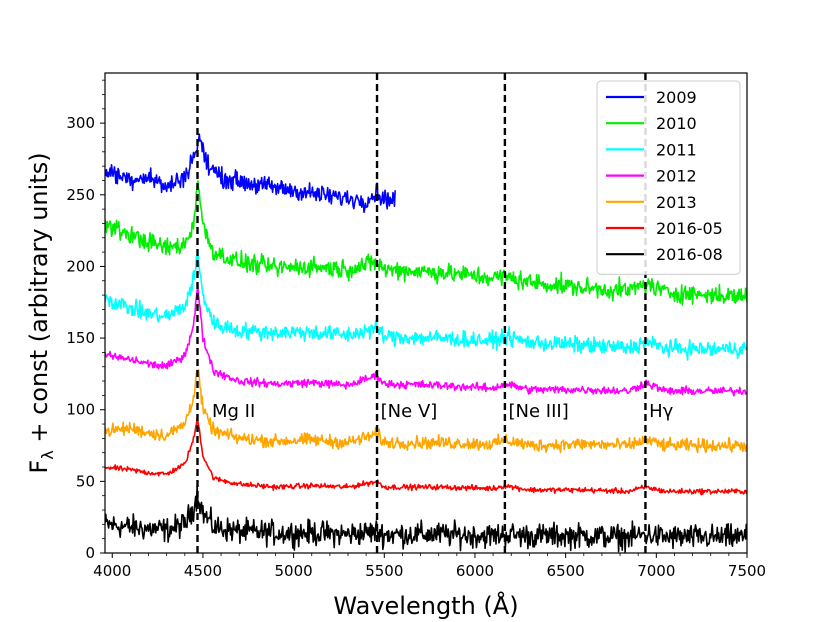  What do you see at coordinates (676, 123) in the screenshot?
I see `legend-label: 2010` at bounding box center [676, 123].